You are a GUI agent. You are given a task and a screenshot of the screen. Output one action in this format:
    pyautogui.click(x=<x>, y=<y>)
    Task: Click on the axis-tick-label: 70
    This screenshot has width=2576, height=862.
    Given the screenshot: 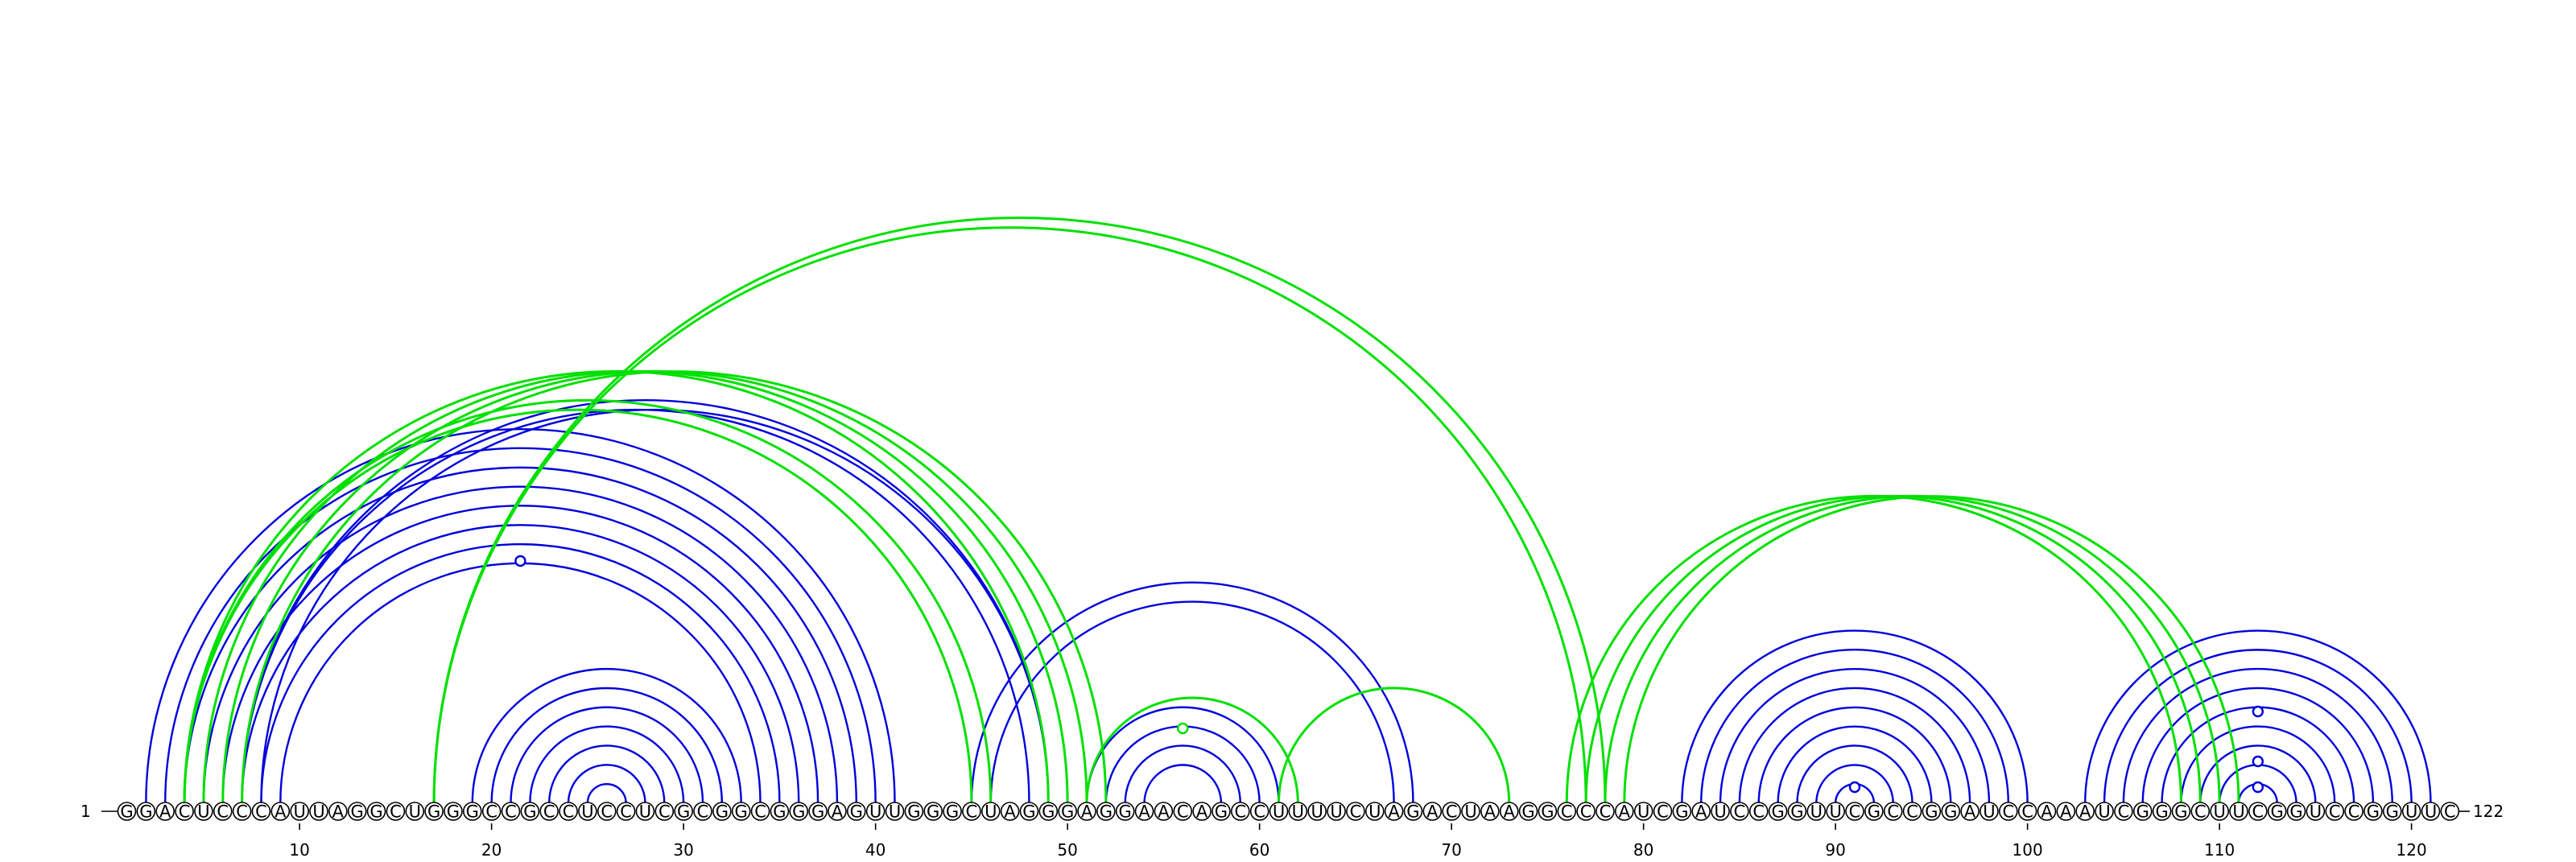 What is the action you would take?
    pyautogui.click(x=1451, y=849)
    